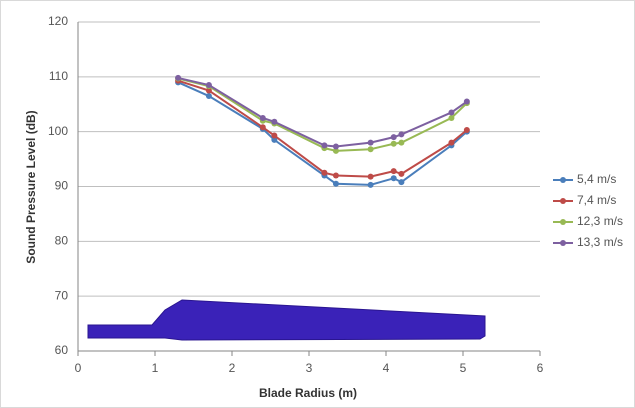 This screenshot has height=408, width=635. What do you see at coordinates (600, 242) in the screenshot?
I see `legend-label: 13,3 m/s` at bounding box center [600, 242].